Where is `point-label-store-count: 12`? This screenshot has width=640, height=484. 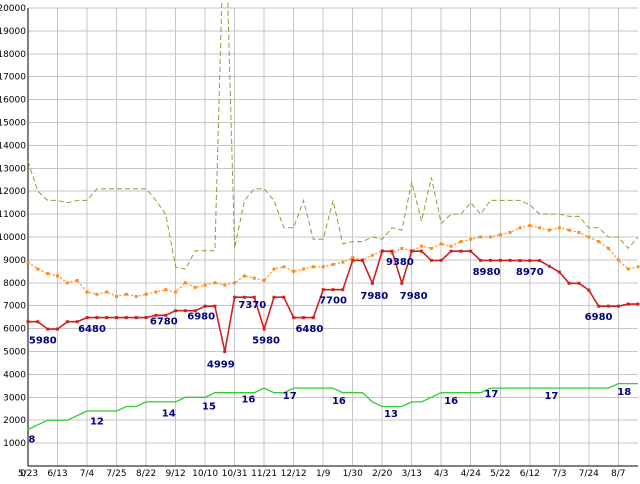 point-label-store-count: 12 is located at coordinates (97, 421).